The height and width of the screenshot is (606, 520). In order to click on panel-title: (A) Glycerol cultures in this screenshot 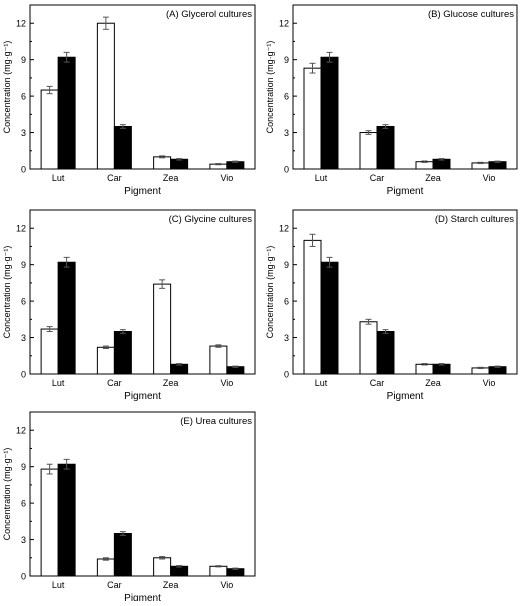, I will do `click(209, 14)`.